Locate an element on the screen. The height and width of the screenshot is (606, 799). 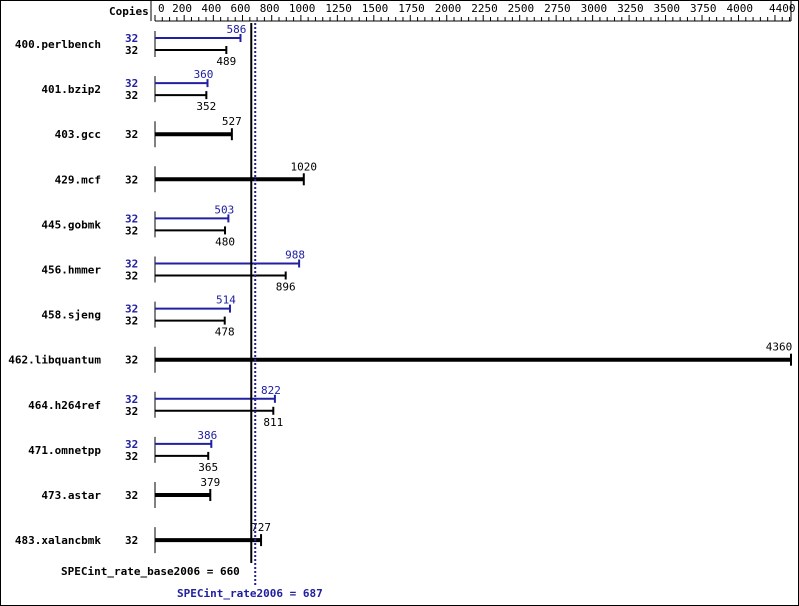
tick-label: 3000 is located at coordinates (594, 8).